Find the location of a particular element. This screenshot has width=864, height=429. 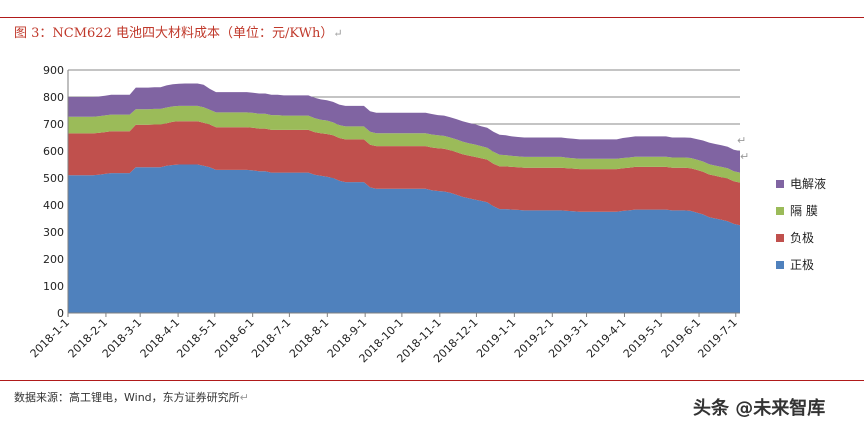

x-tick-label: 2019-5-1 is located at coordinates (643, 338).